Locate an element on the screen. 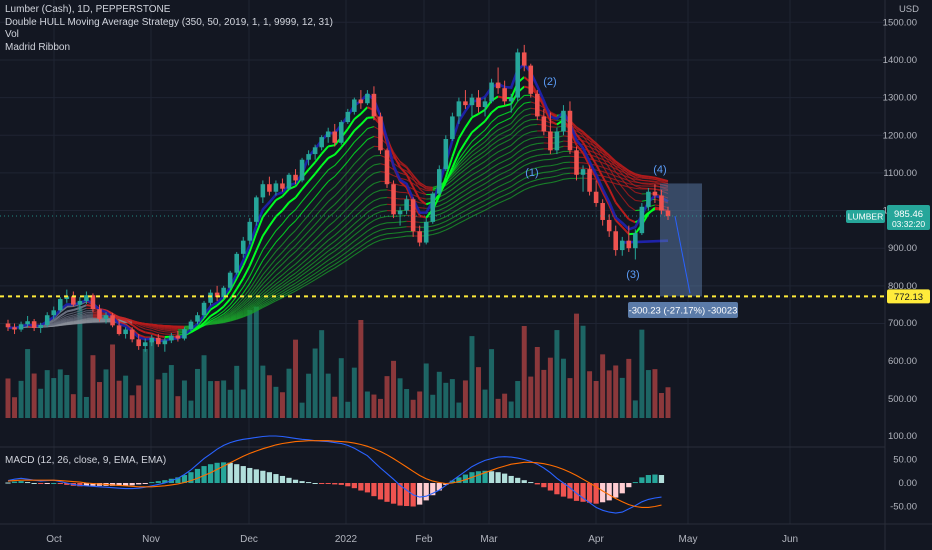  symbol-title: Lumber (Cash), 1D, PEPPERSTONE is located at coordinates (88, 9).